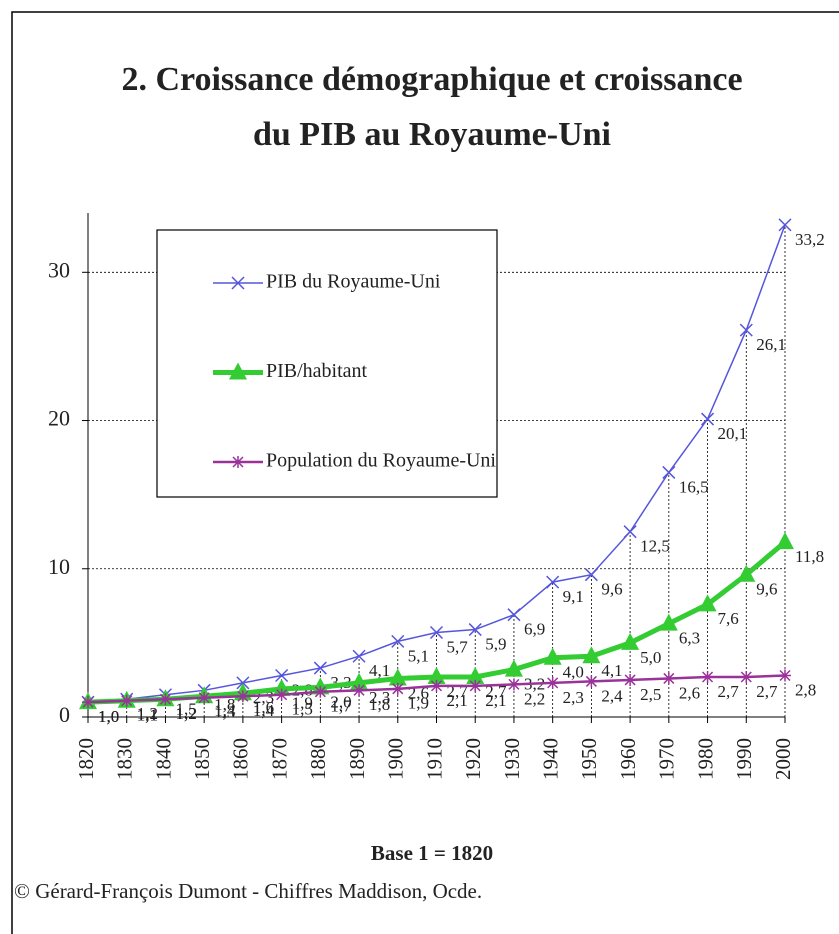 This screenshot has width=839, height=934. I want to click on legend-box, so click(327, 363).